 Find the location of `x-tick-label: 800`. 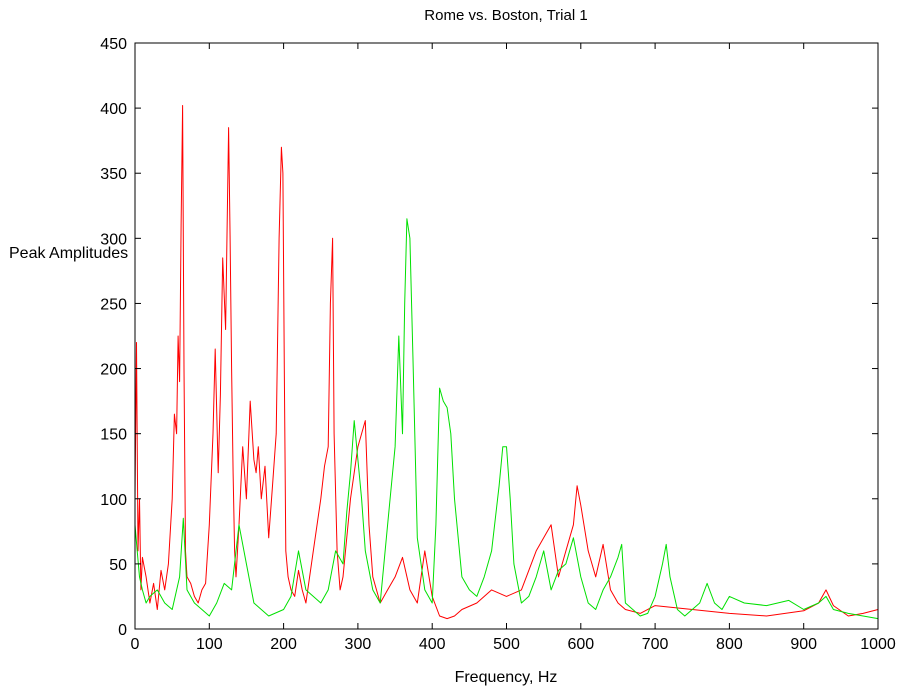

x-tick-label: 800 is located at coordinates (729, 644).